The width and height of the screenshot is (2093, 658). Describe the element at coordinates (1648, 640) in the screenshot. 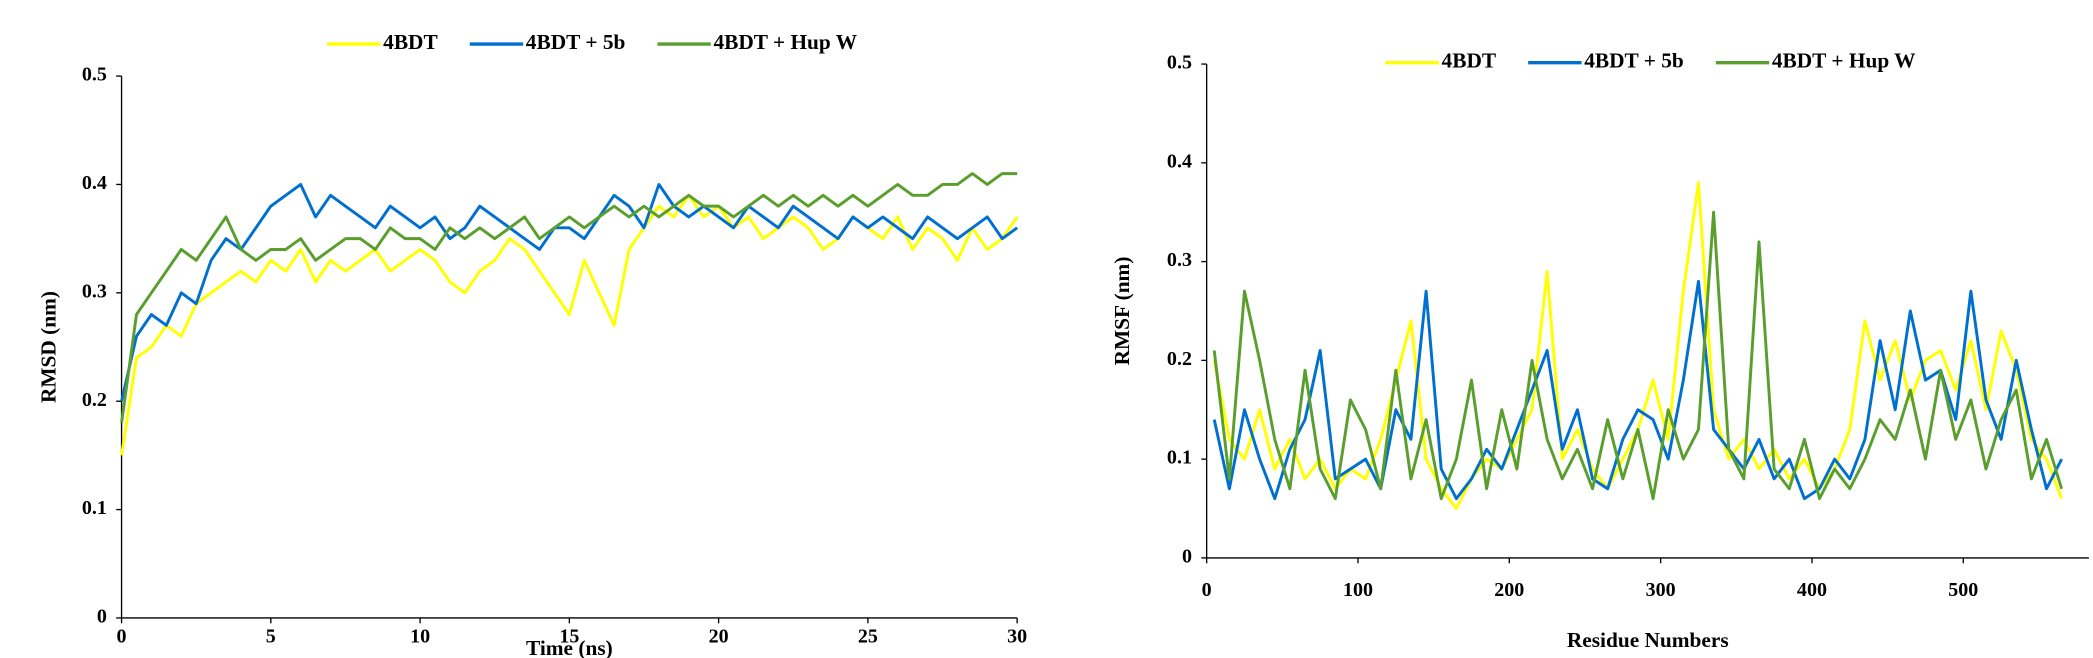

I see `x-axis-label: Residue Numbers` at that location.